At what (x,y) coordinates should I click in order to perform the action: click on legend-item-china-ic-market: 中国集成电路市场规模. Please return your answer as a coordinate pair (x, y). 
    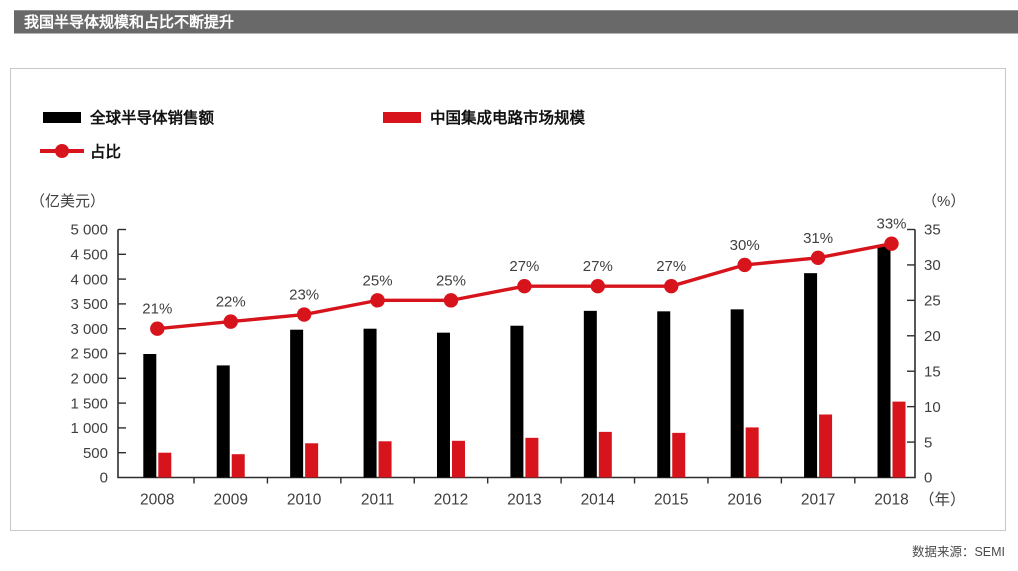
    Looking at the image, I should click on (484, 117).